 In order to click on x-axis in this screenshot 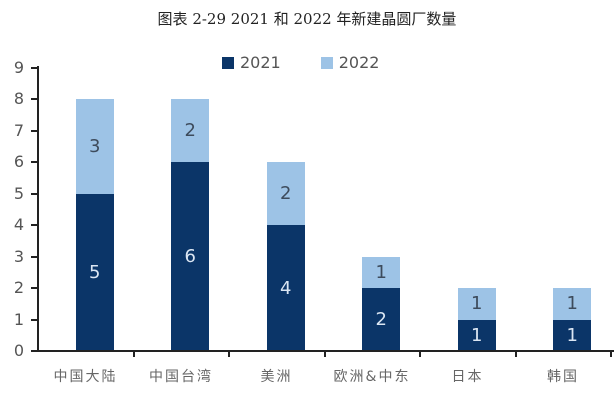, I will do `click(325, 351)`.